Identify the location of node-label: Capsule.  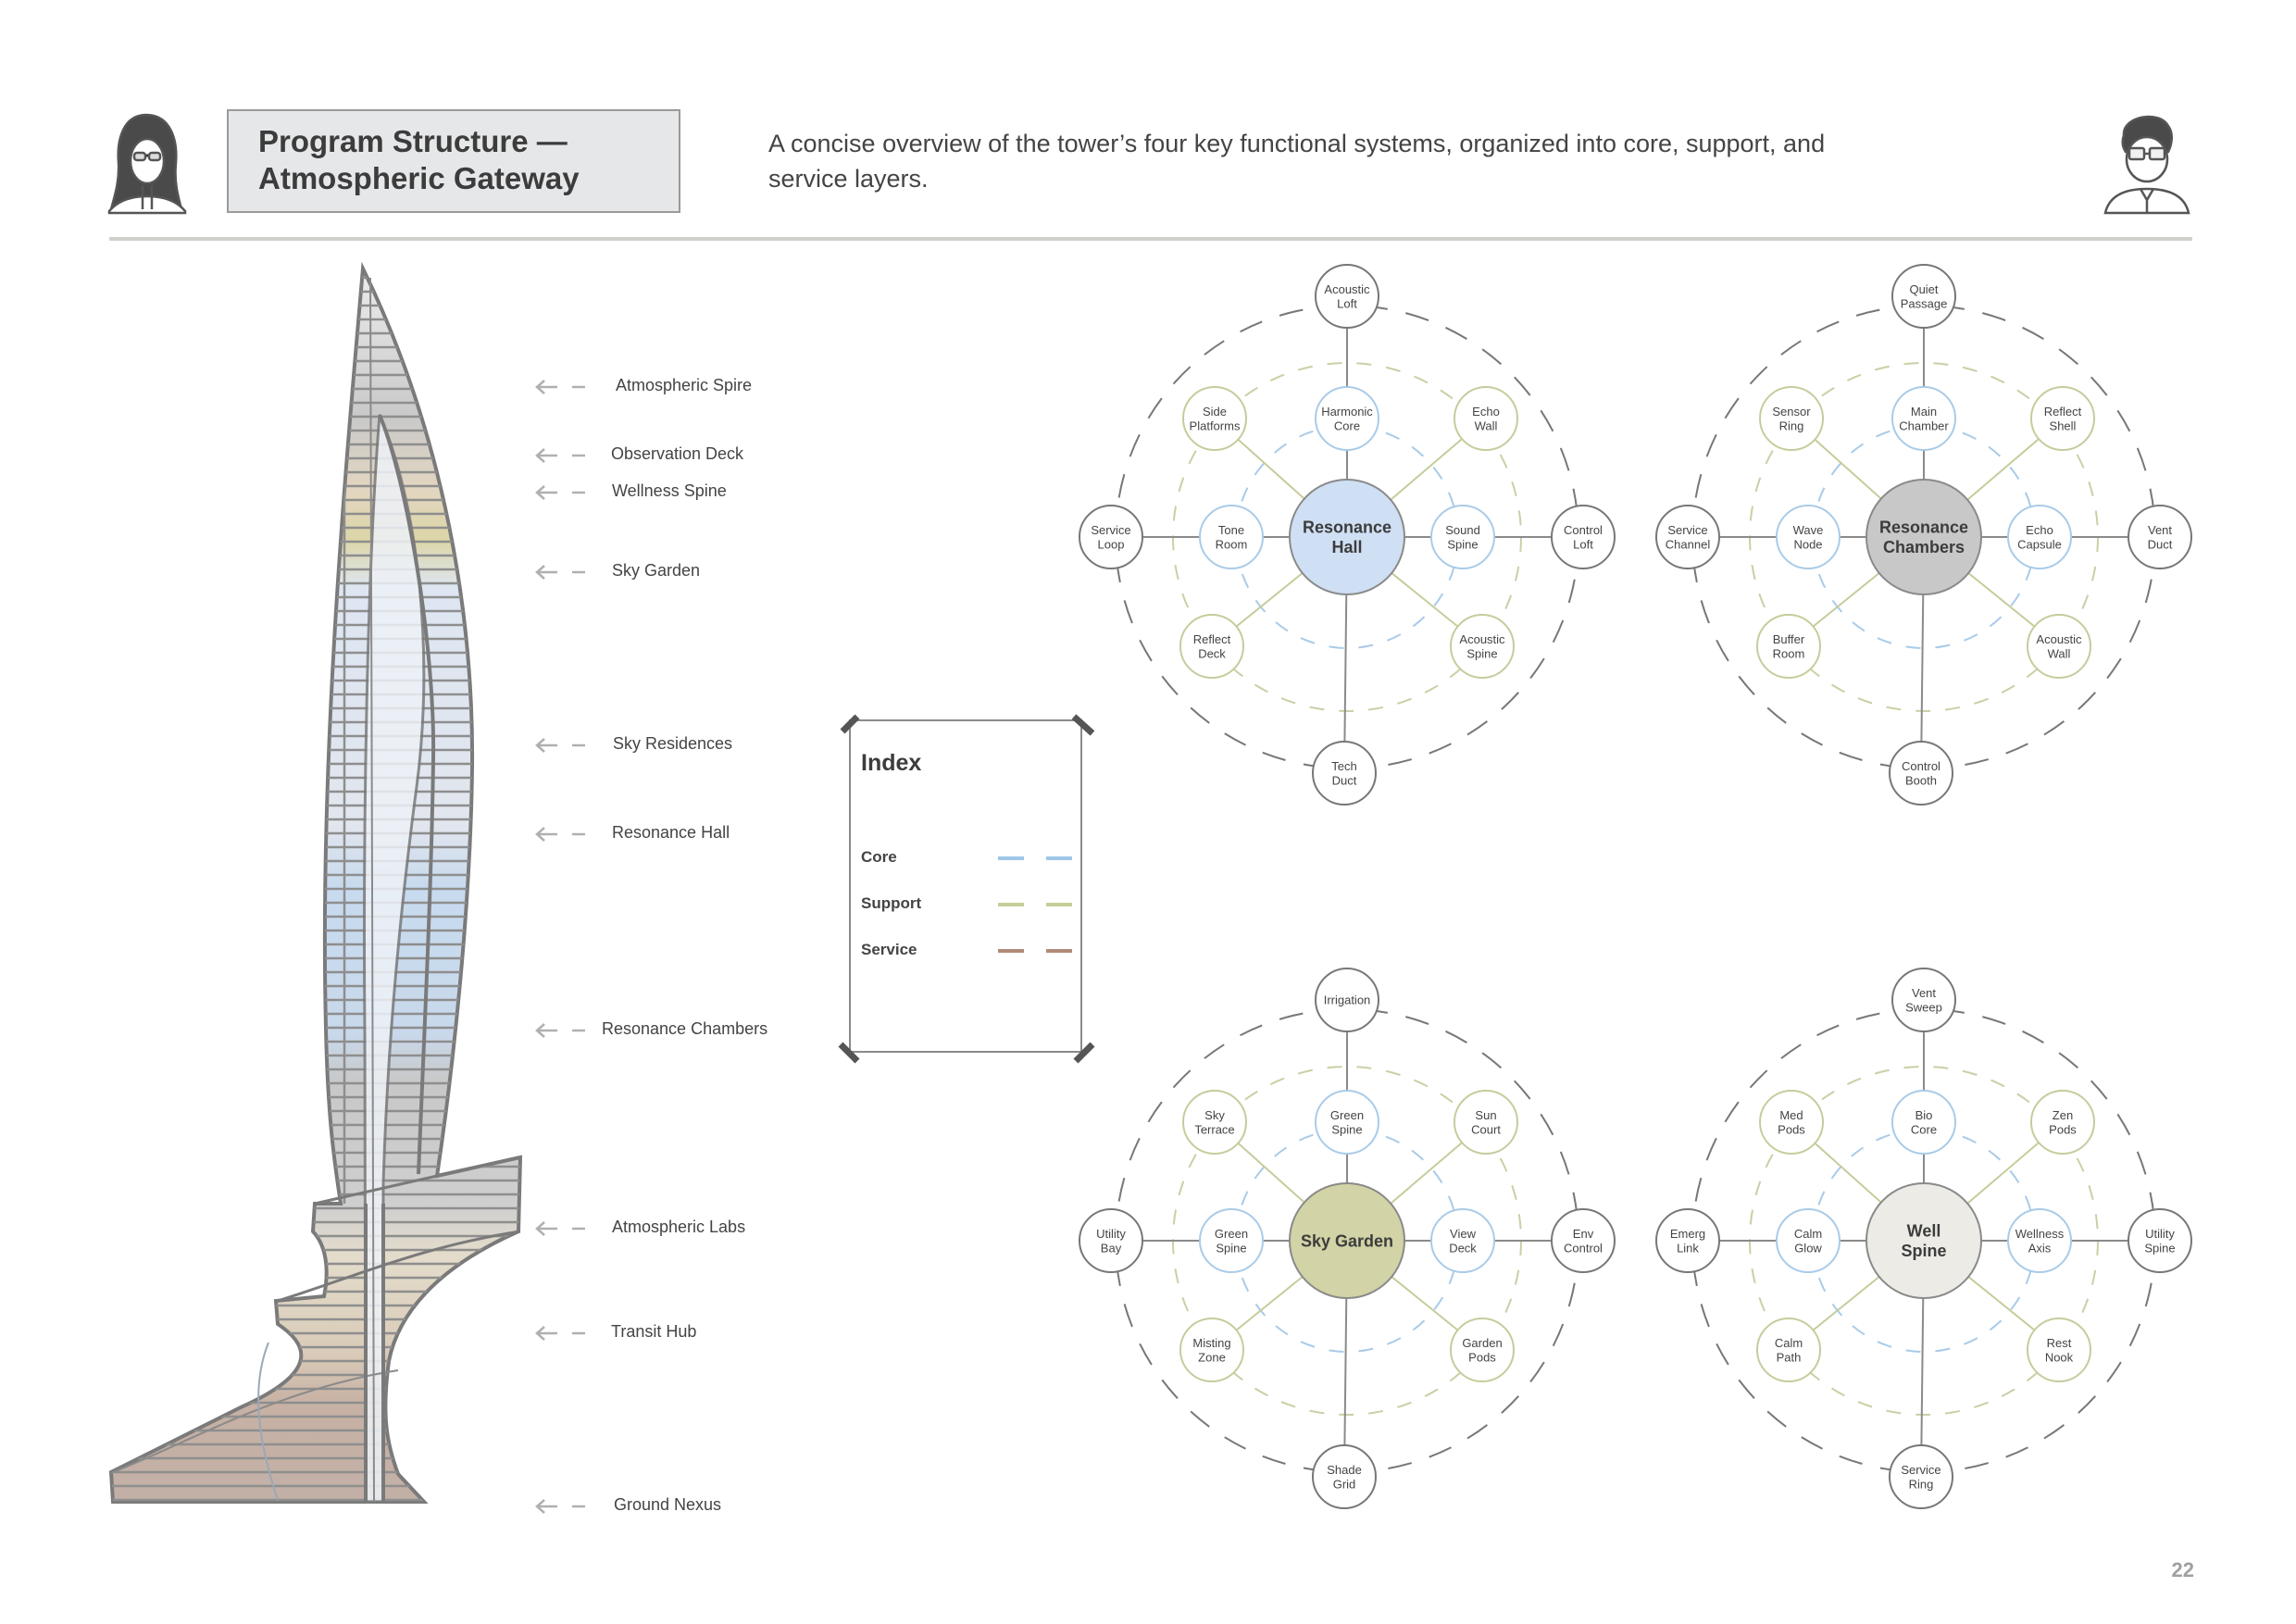
(2039, 544).